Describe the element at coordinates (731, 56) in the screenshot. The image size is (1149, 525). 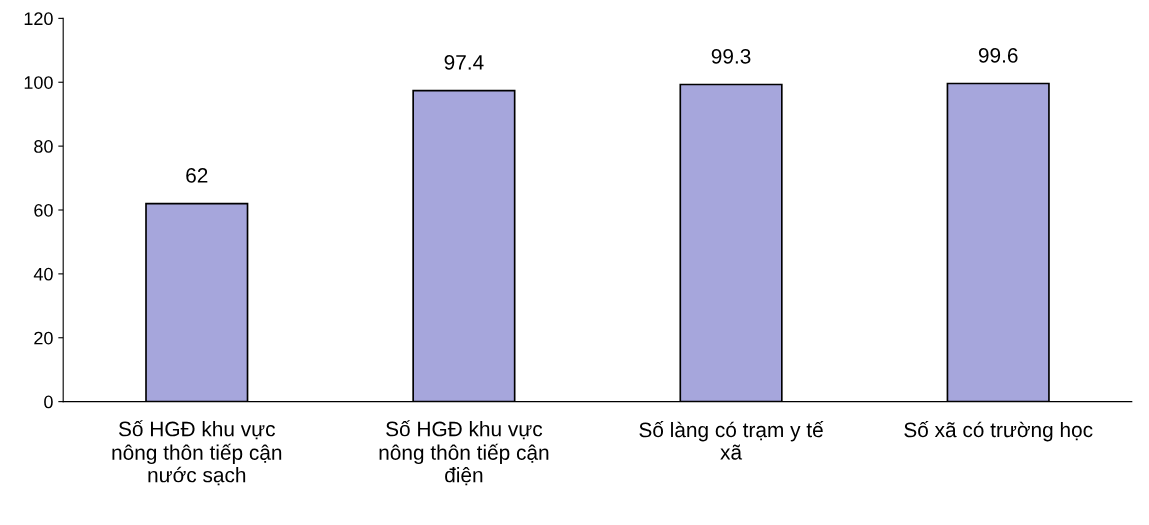
I see `data-label: 99.3` at that location.